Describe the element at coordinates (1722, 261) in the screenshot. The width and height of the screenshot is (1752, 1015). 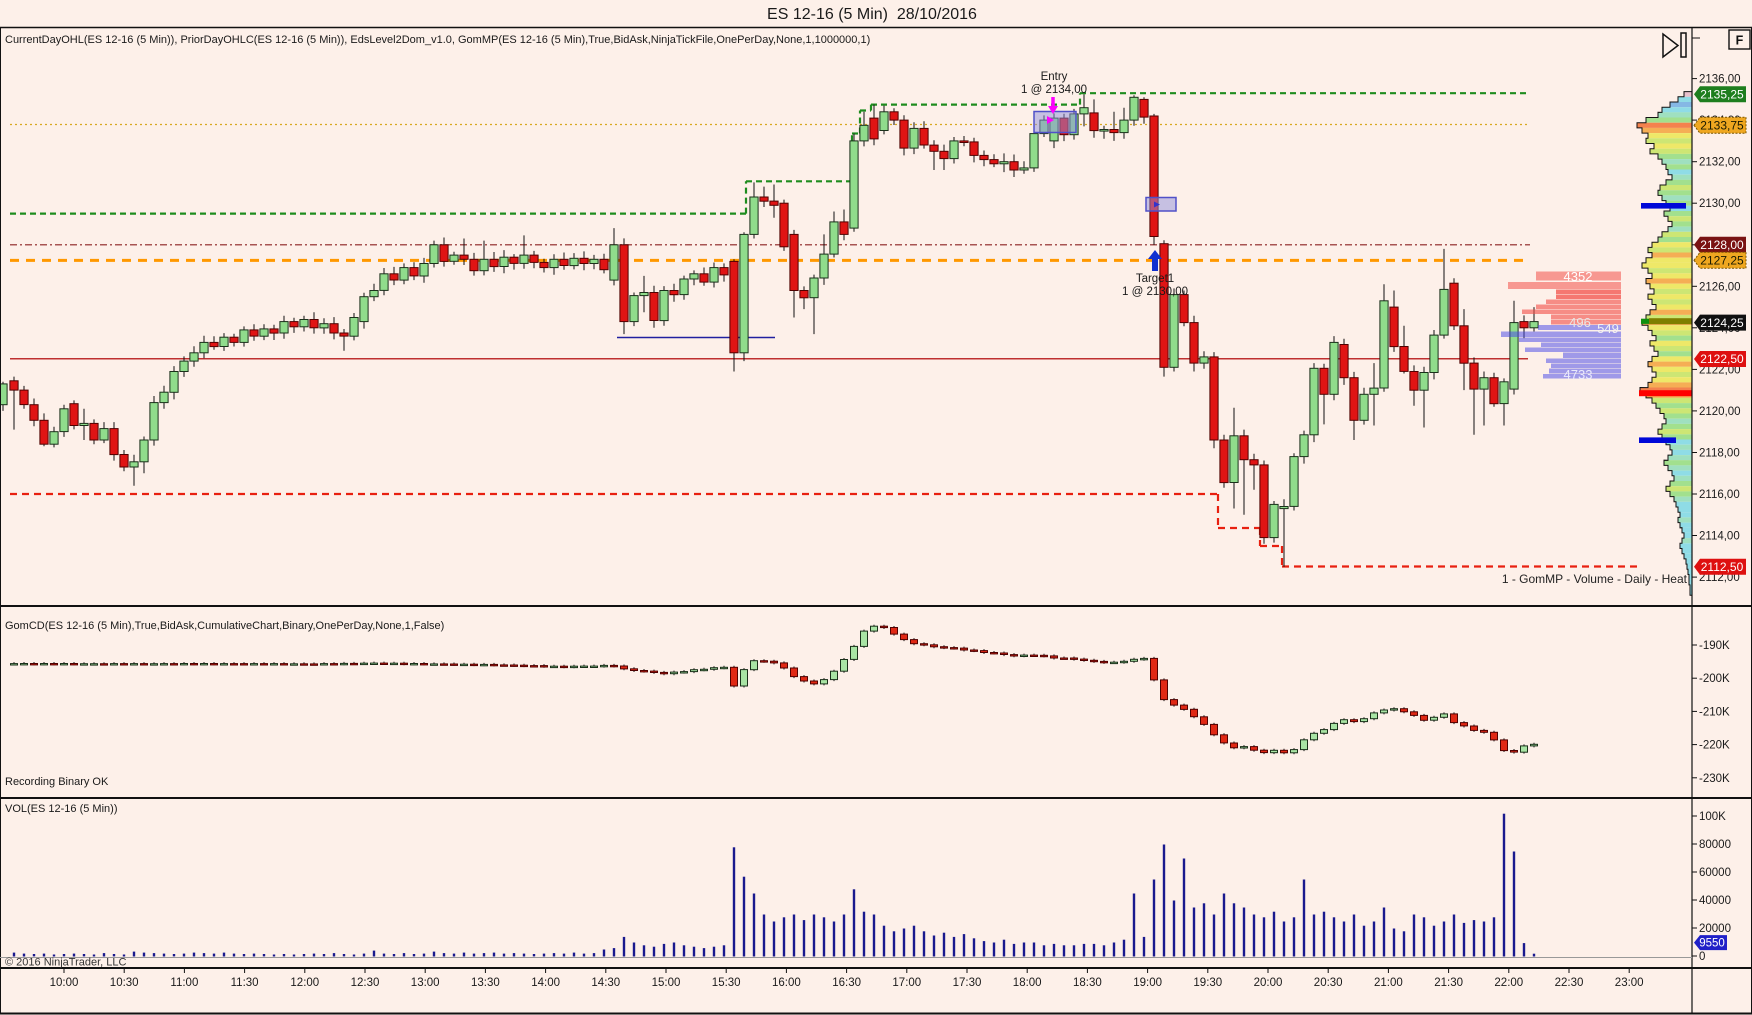
I see `svg-text: 2127,25` at that location.